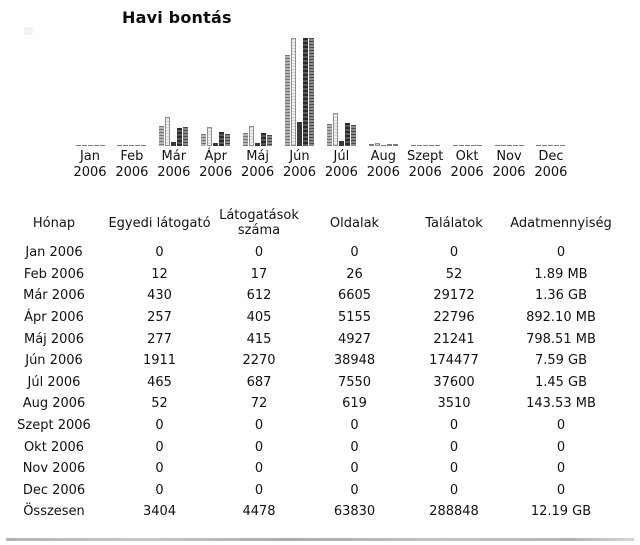 This screenshot has height=545, width=640. What do you see at coordinates (354, 296) in the screenshot?
I see `value-cell: 6605` at bounding box center [354, 296].